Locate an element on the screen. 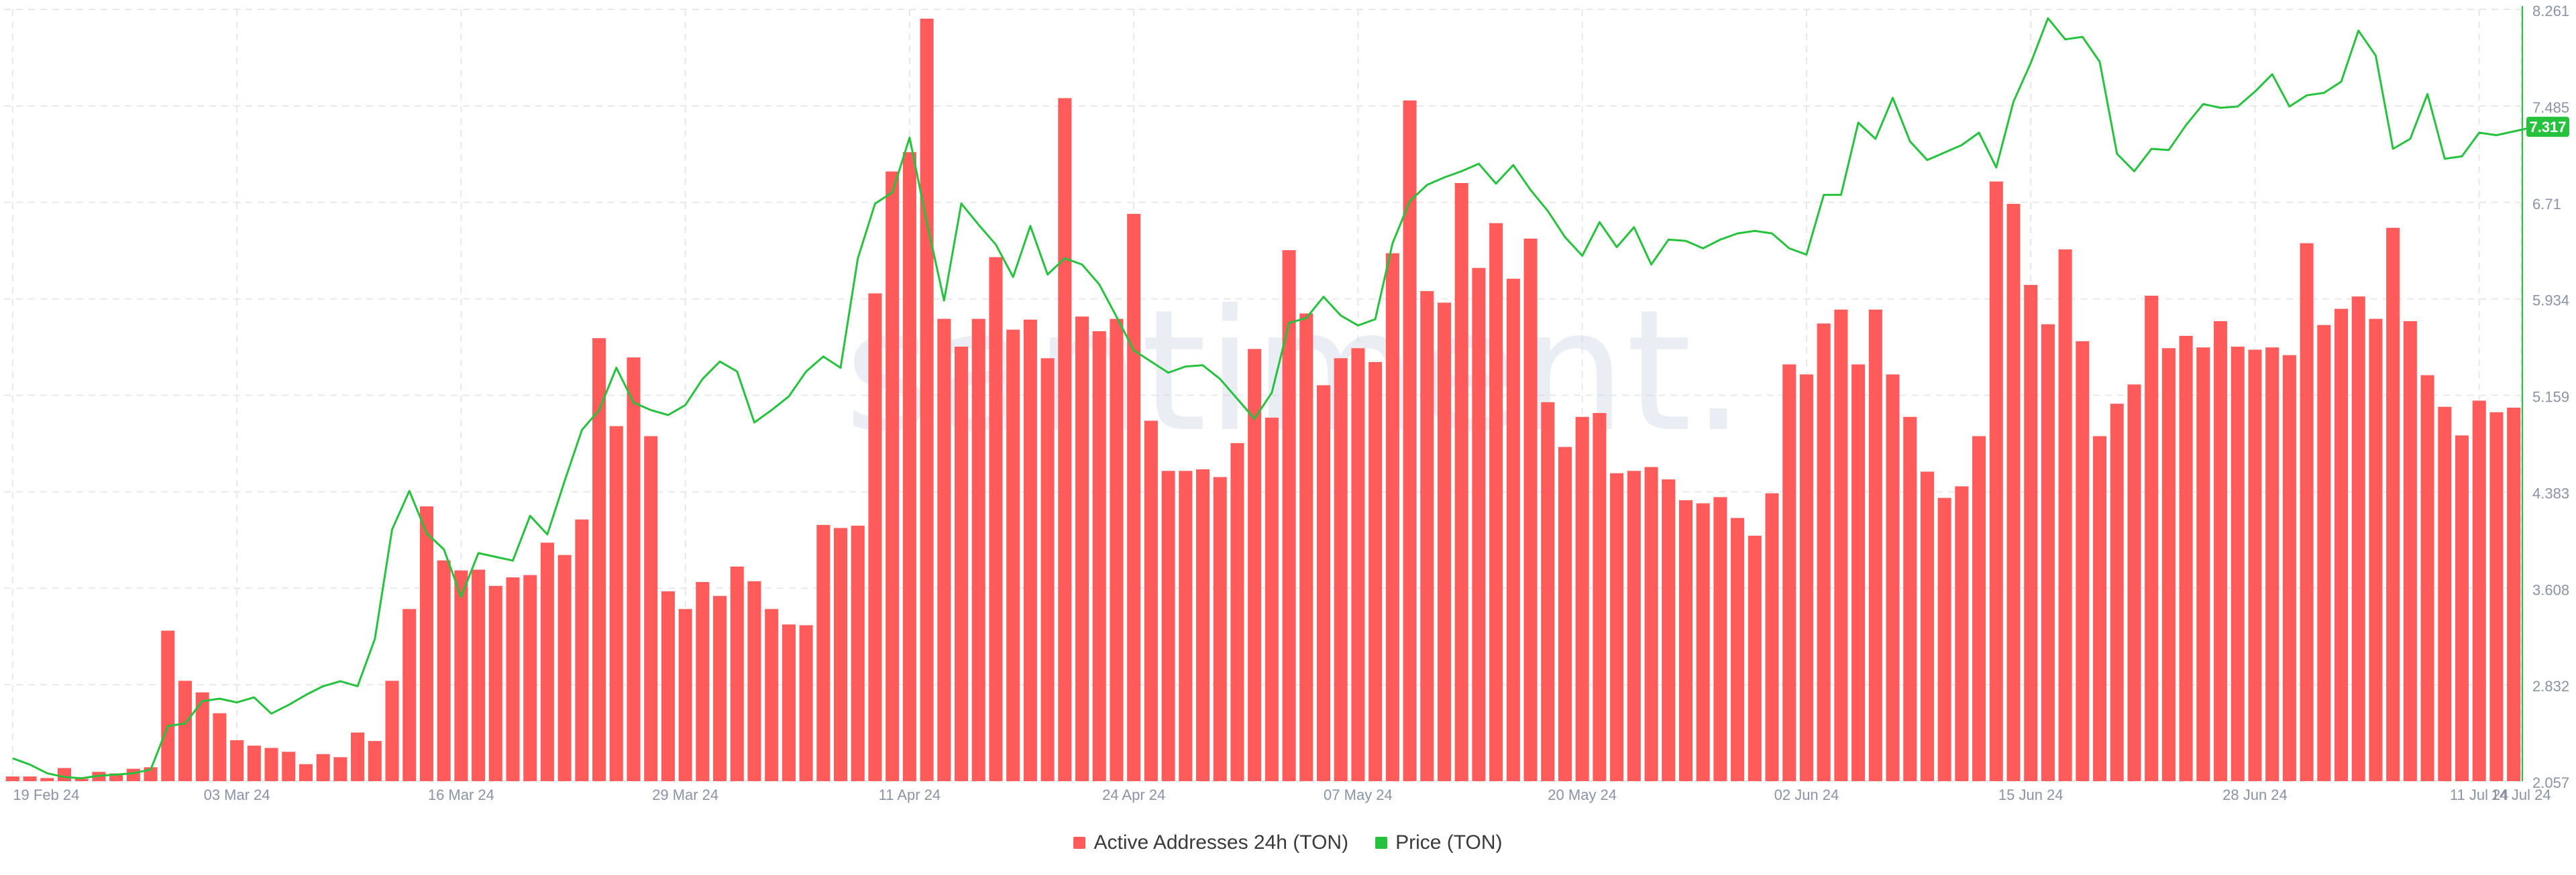 Image resolution: width=2576 pixels, height=875 pixels. x-tick-label: 03 Mar 24 is located at coordinates (237, 794).